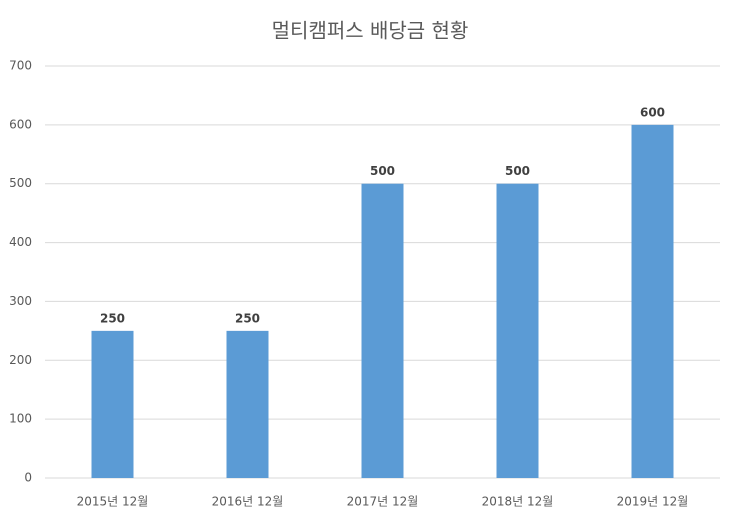  Describe the element at coordinates (20, 124) in the screenshot. I see `y-tick-label: 600` at that location.